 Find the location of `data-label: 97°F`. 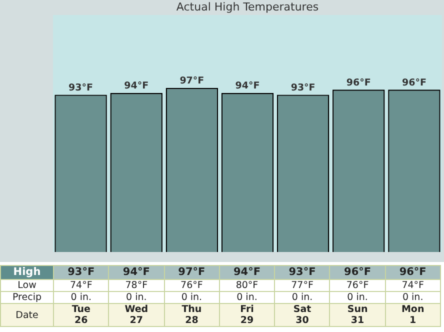

data-label: 97°F is located at coordinates (192, 273).